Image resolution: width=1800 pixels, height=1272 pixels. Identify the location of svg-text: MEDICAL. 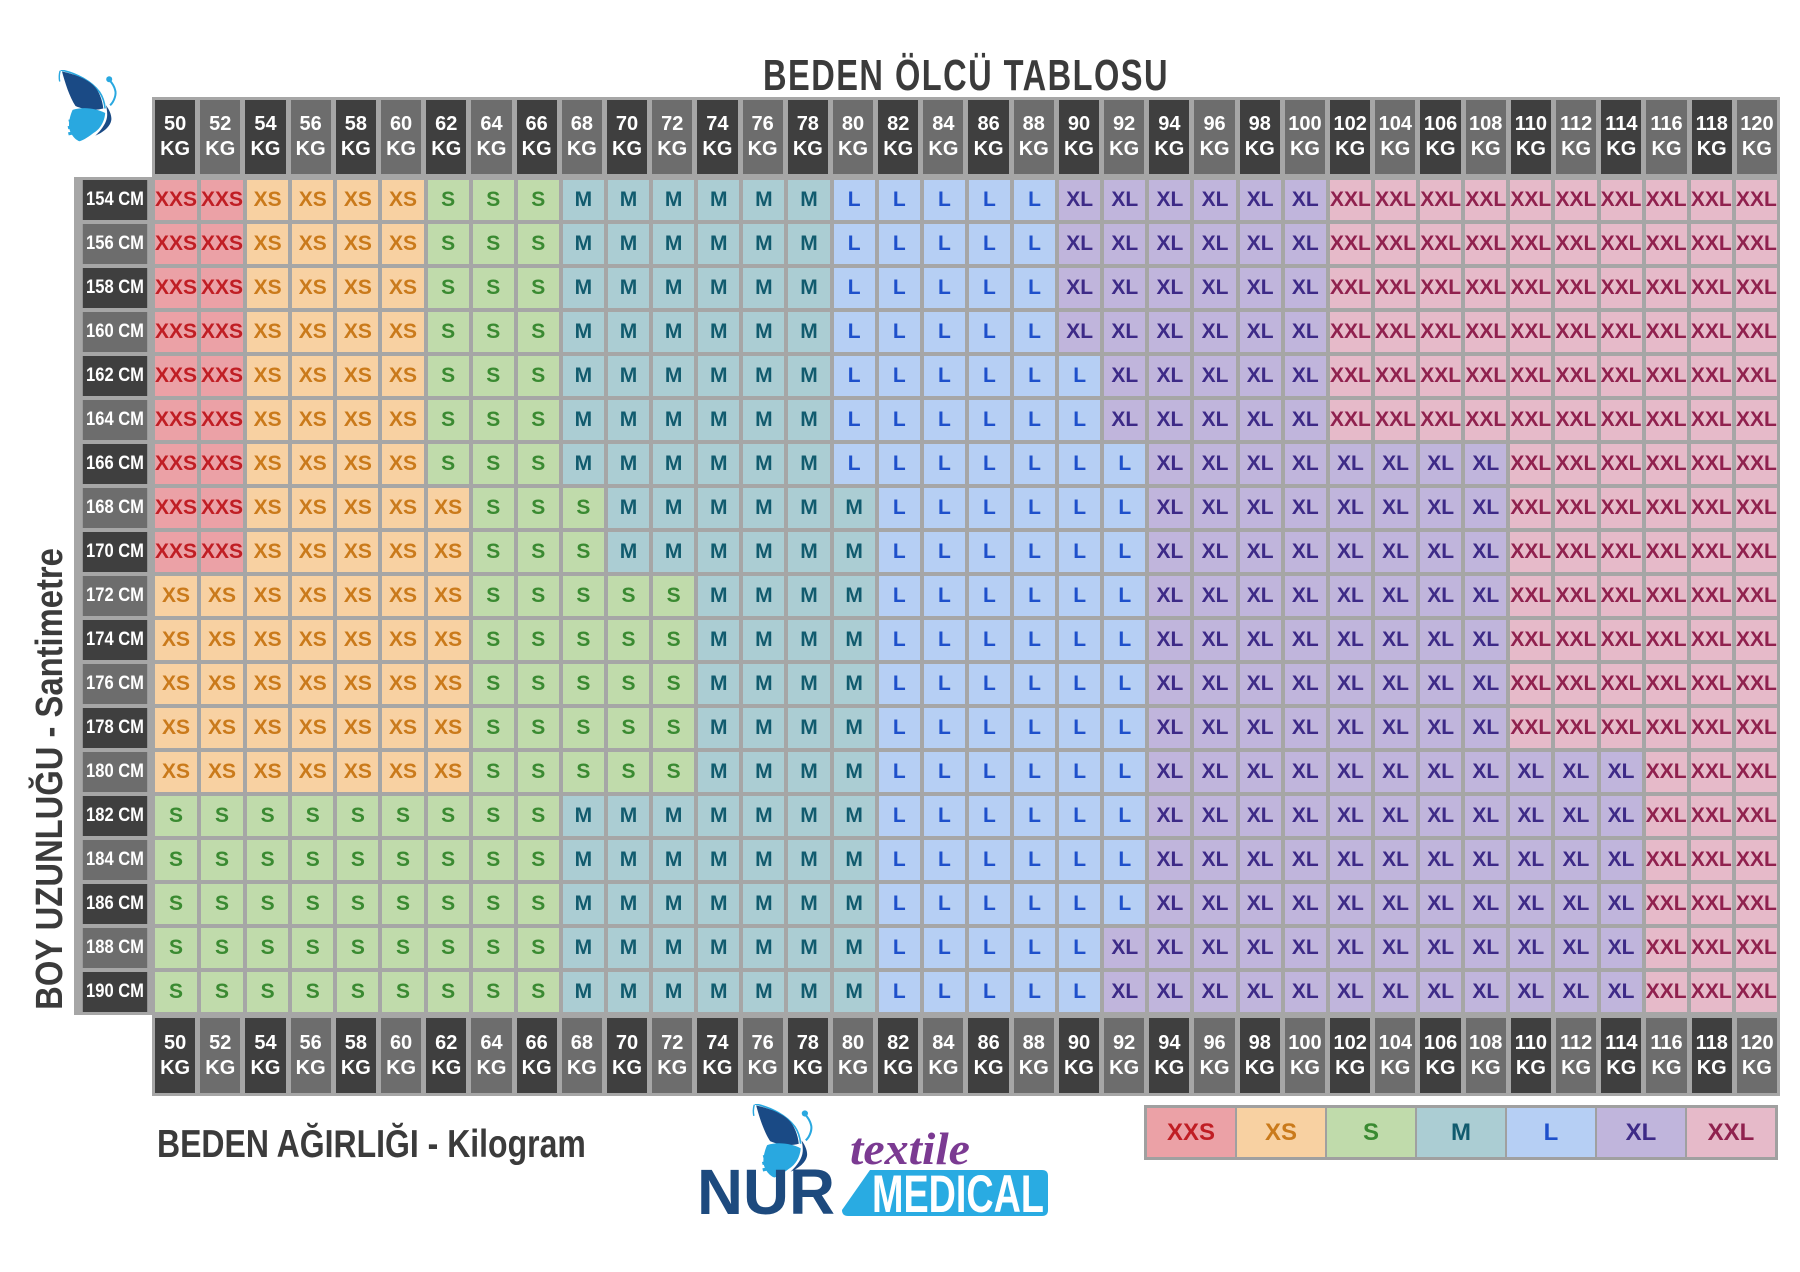
(958, 1193).